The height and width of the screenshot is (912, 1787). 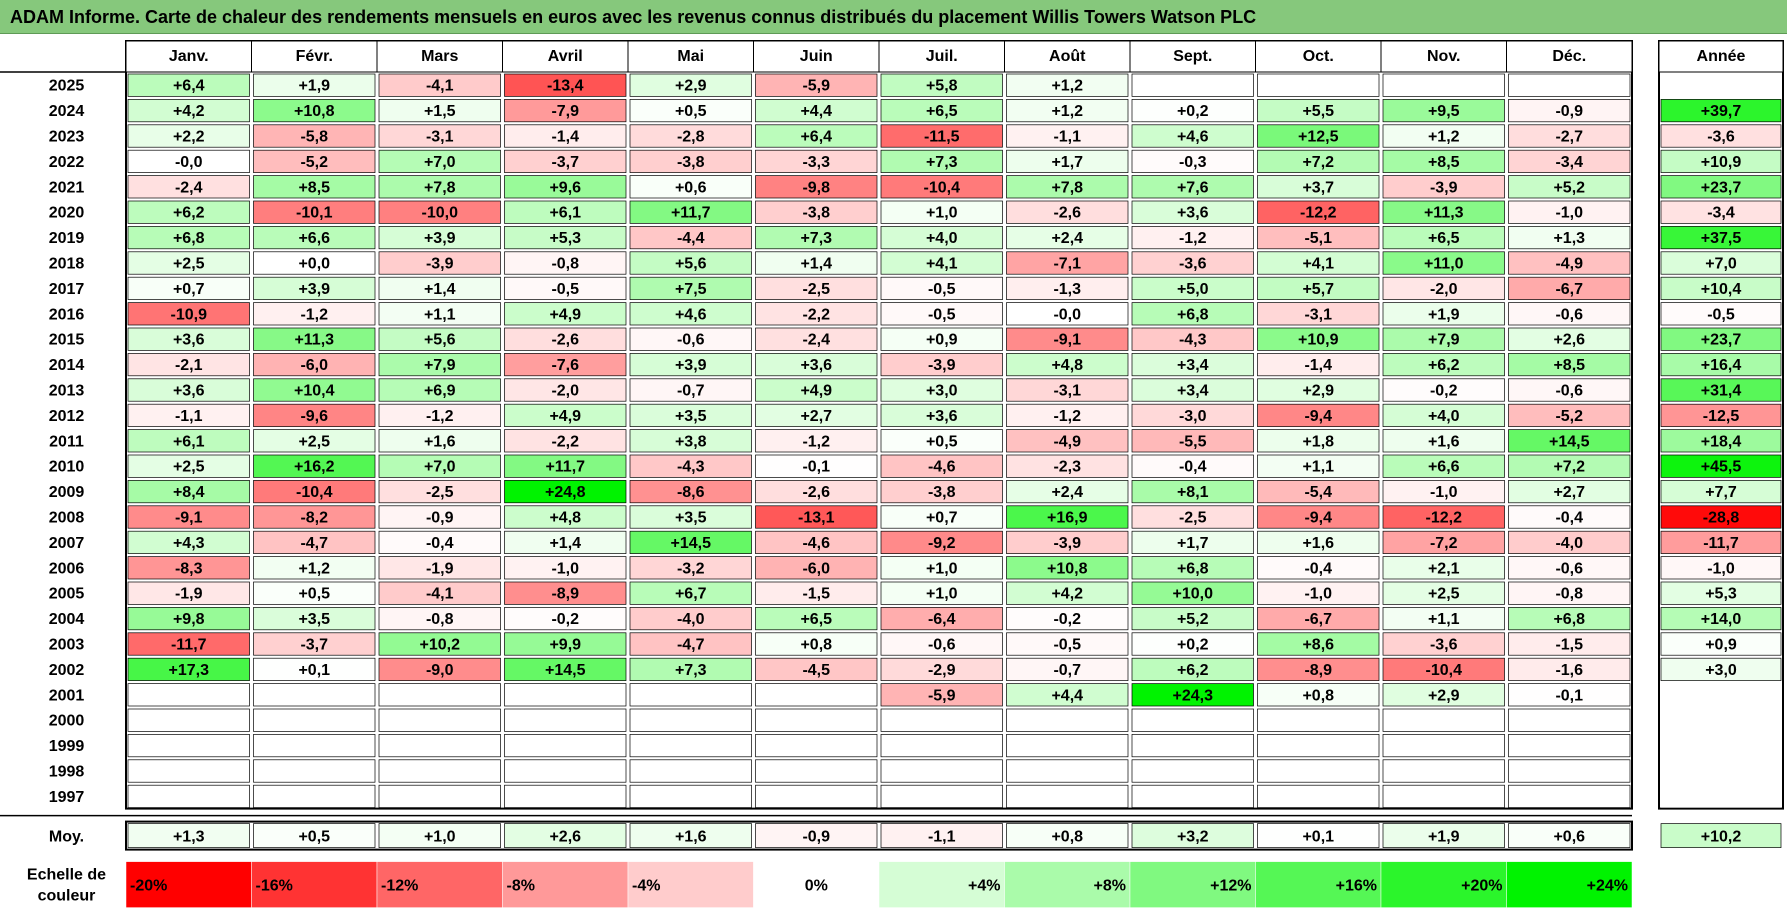 I want to click on cell-value: -4,5, so click(x=816, y=670).